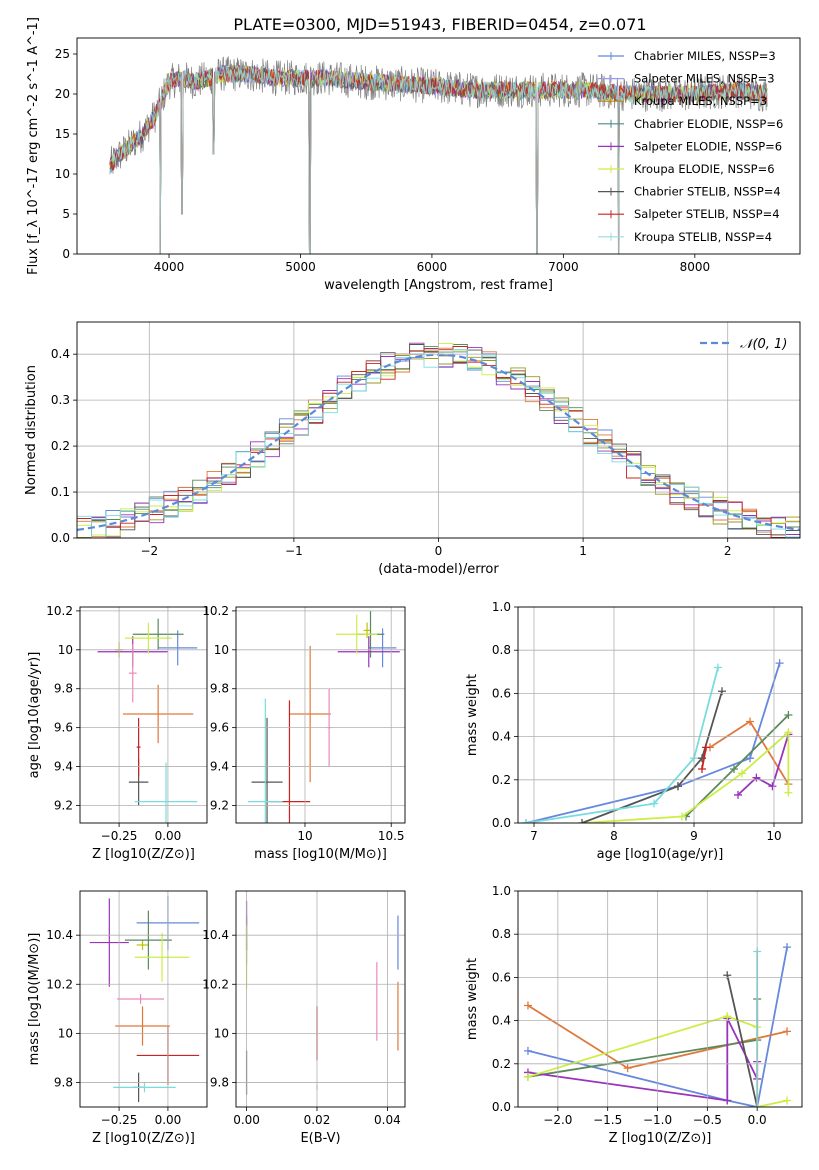 The image size is (819, 1170). Describe the element at coordinates (66, 214) in the screenshot. I see `y-tick-label: 5` at that location.